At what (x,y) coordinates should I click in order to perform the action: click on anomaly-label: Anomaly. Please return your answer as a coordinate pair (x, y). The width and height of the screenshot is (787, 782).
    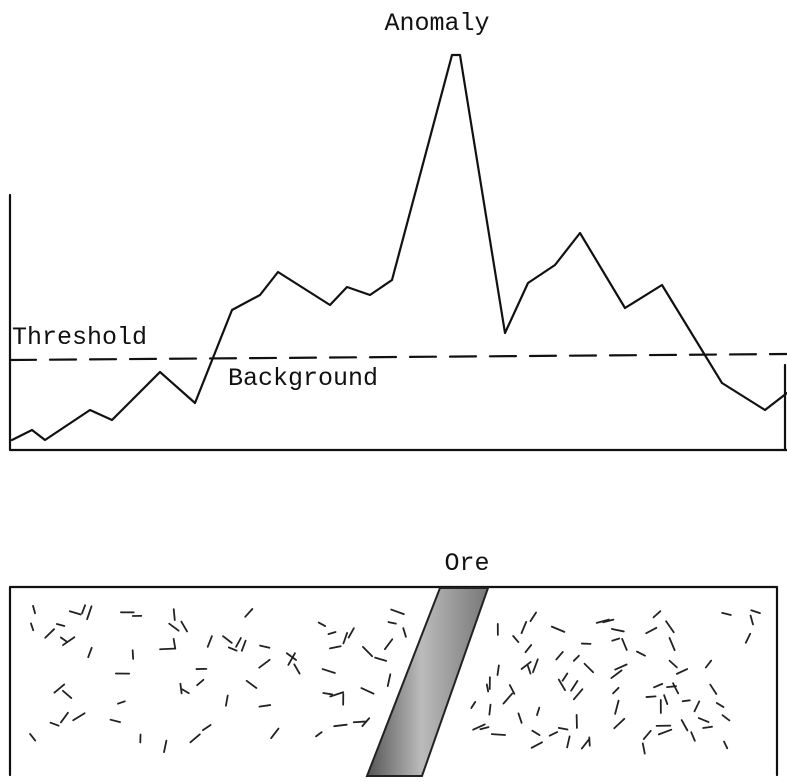
    Looking at the image, I should click on (436, 23).